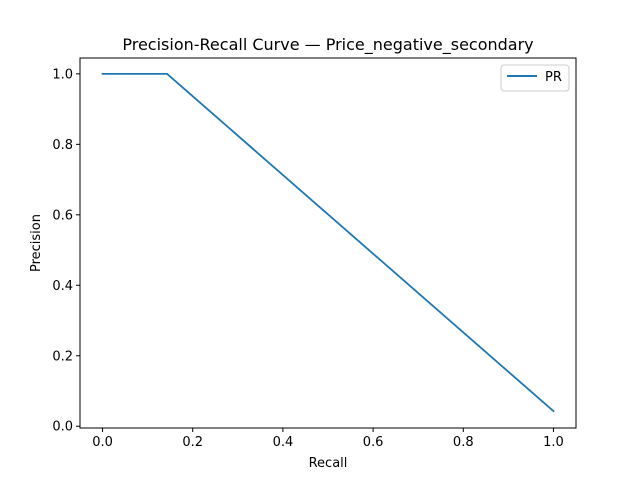 The height and width of the screenshot is (480, 640). I want to click on y-tick-label: 0.6, so click(62, 215).